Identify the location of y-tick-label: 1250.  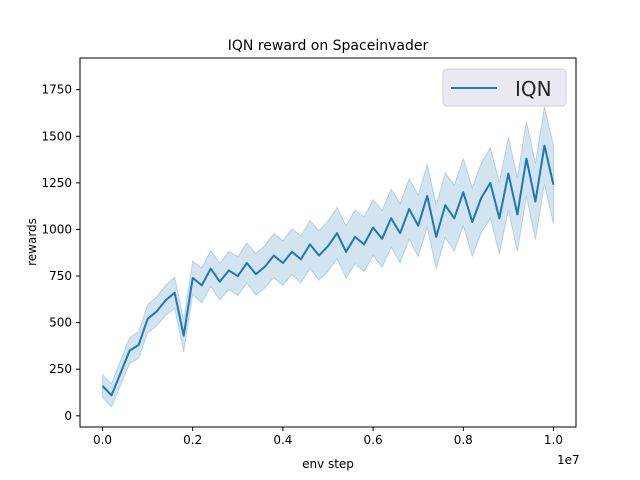
(56, 183).